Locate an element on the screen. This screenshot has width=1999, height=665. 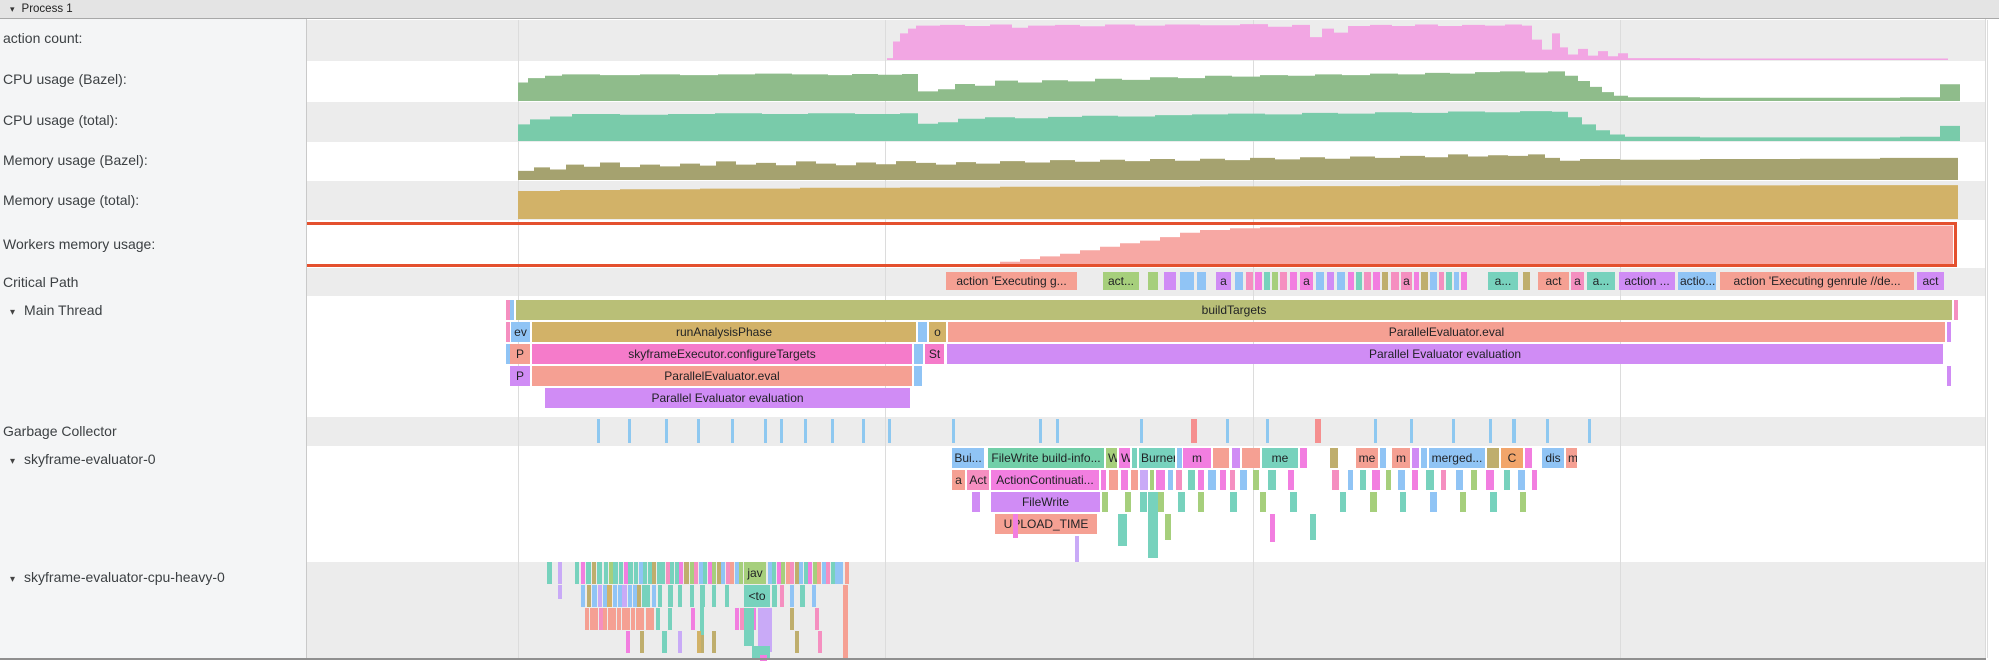
cpu-usage-bazel-chart is located at coordinates (999, 81).